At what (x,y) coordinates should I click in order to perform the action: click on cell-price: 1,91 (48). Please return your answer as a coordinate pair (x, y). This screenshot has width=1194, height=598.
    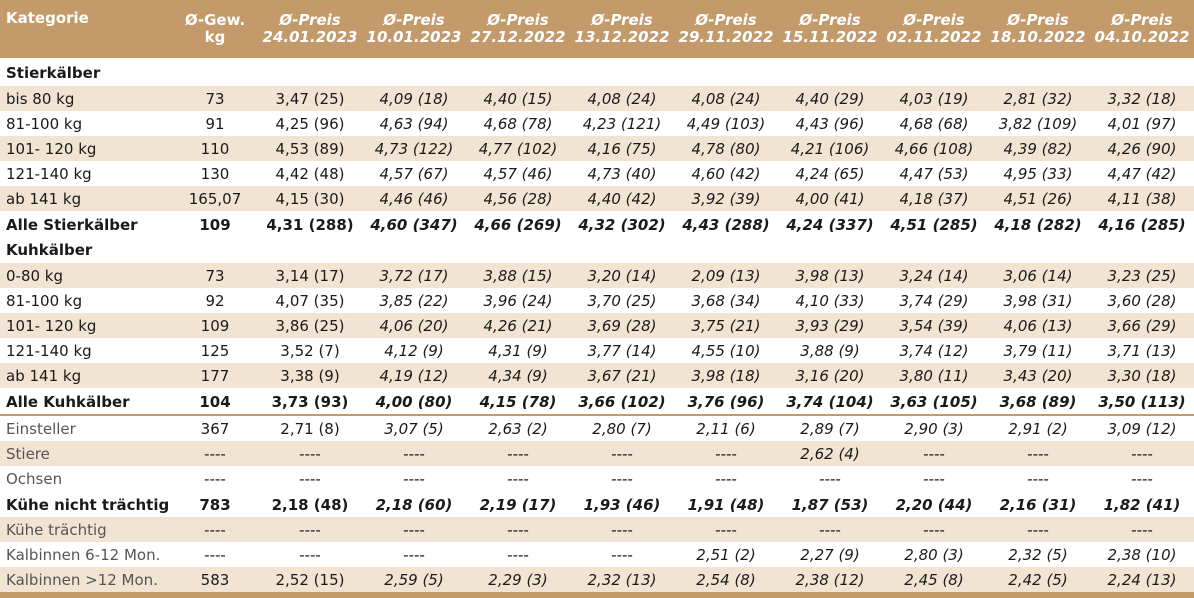
    Looking at the image, I should click on (726, 504).